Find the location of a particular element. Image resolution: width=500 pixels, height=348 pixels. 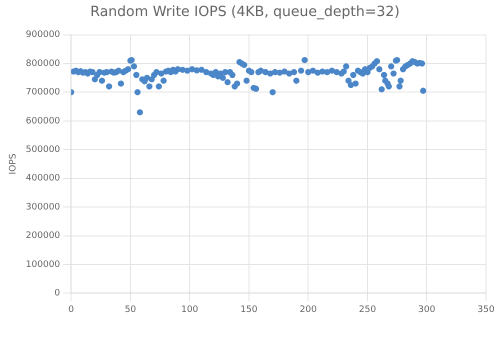

x-tick-label: 150 is located at coordinates (249, 309).